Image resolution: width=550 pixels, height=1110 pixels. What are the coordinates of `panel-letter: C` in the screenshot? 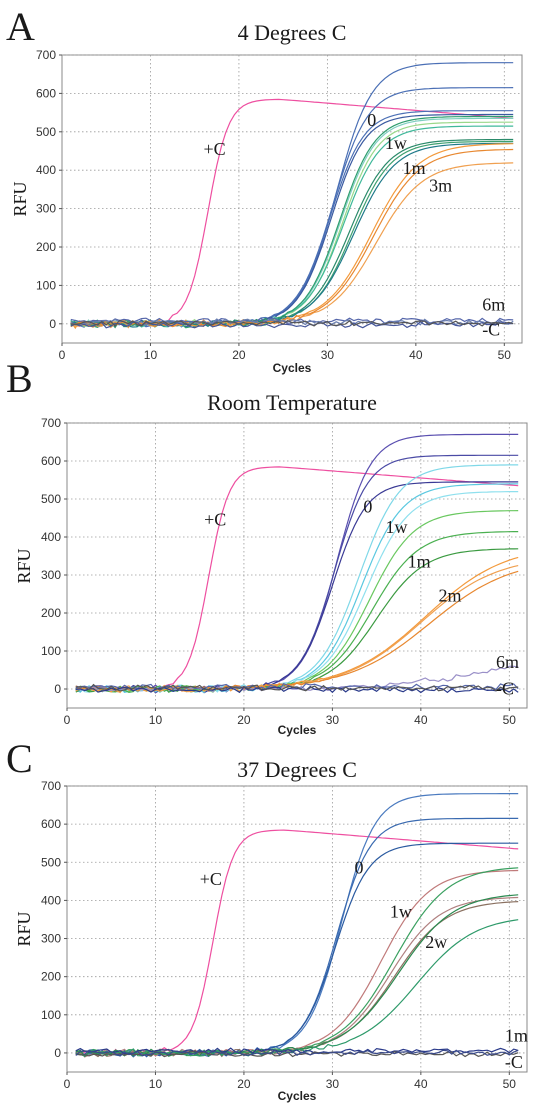 It's located at (19, 758).